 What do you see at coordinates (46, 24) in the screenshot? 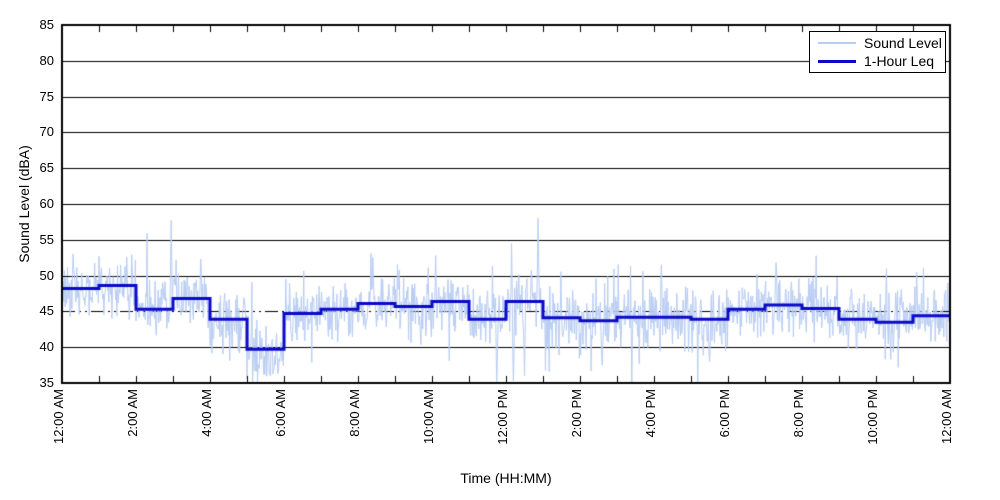
I see `y-tick-label: 85` at bounding box center [46, 24].